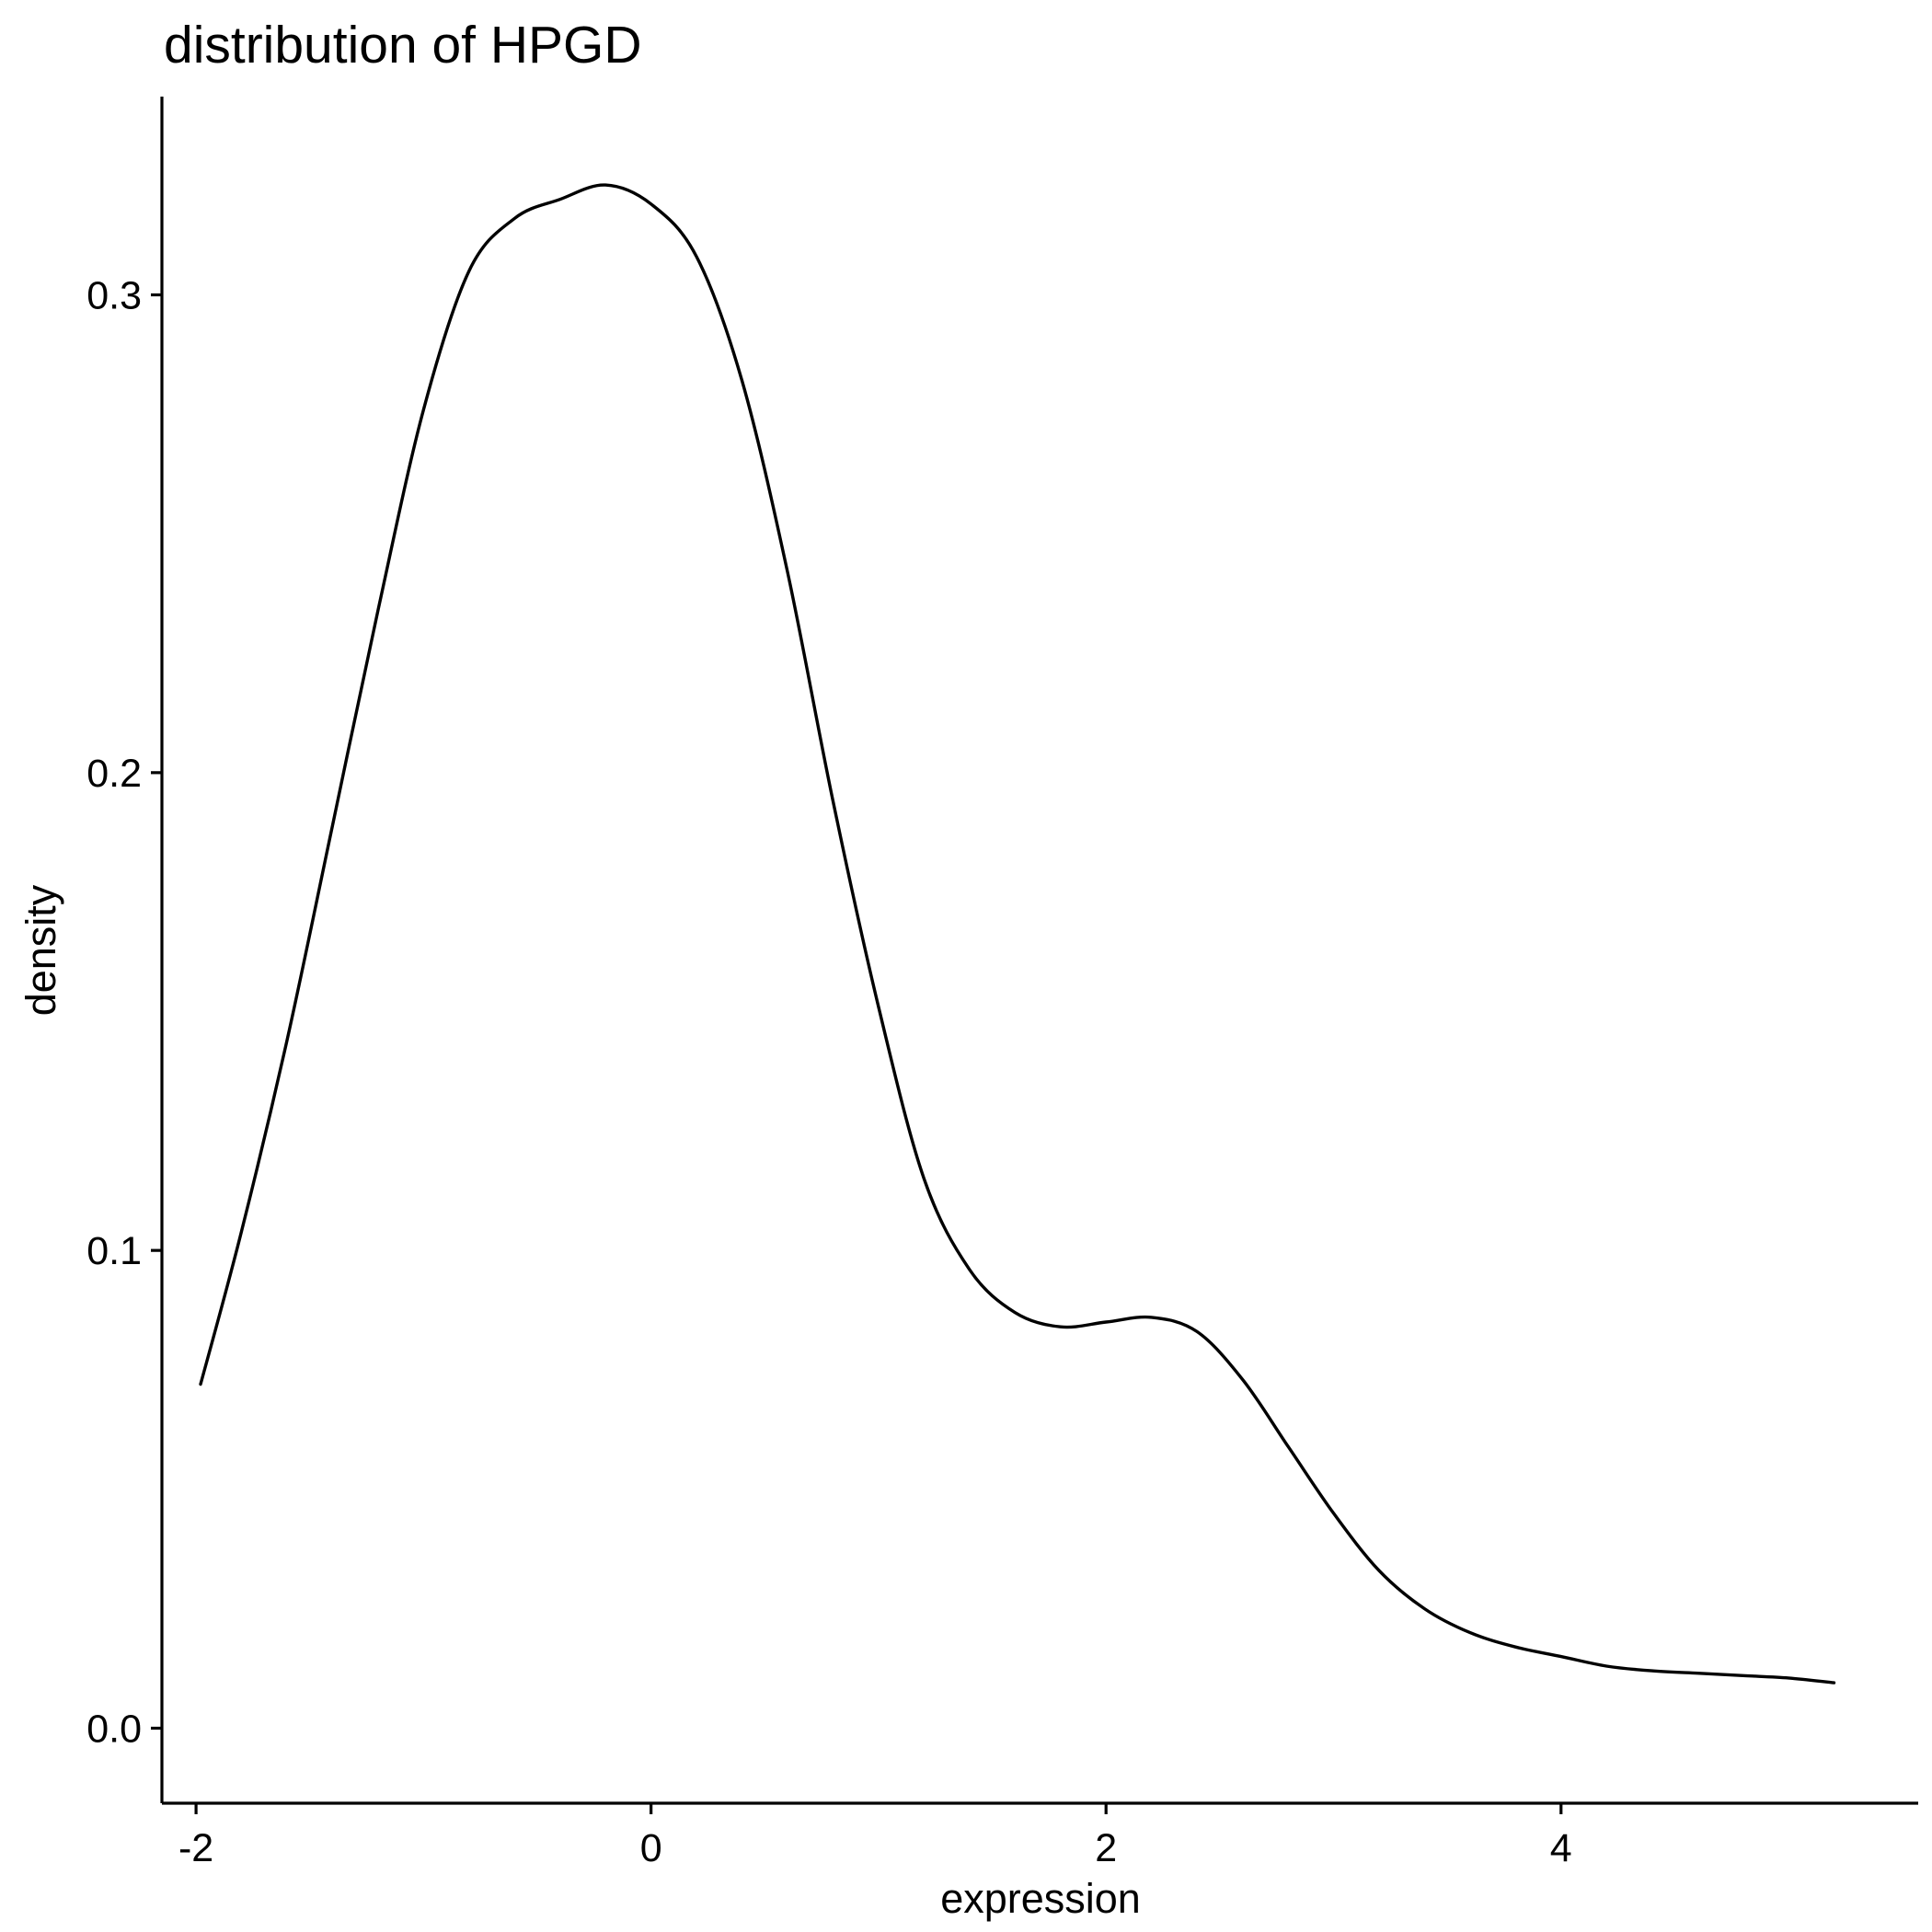 The width and height of the screenshot is (1932, 1932). I want to click on y-axis-label: density, so click(40, 950).